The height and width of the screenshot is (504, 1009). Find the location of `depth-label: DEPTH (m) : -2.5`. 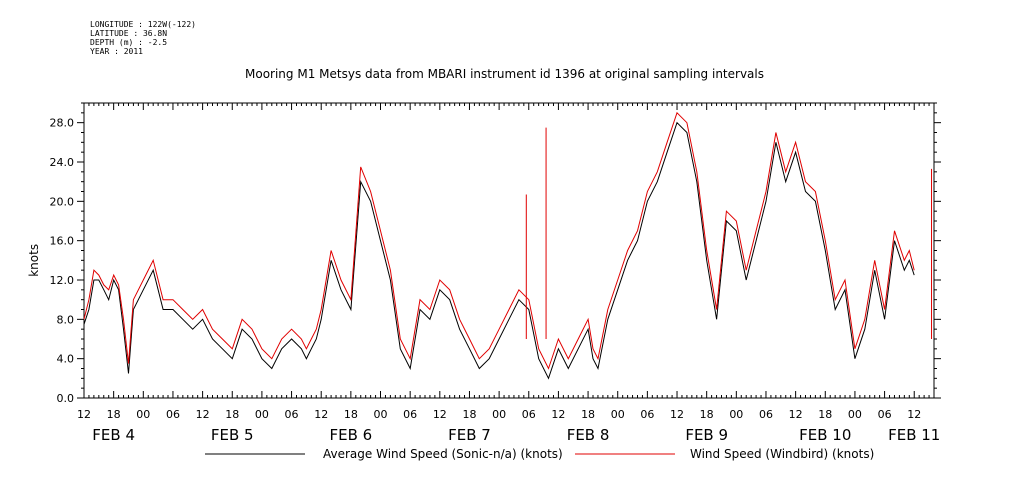

depth-label: DEPTH (m) : -2.5 is located at coordinates (129, 42).